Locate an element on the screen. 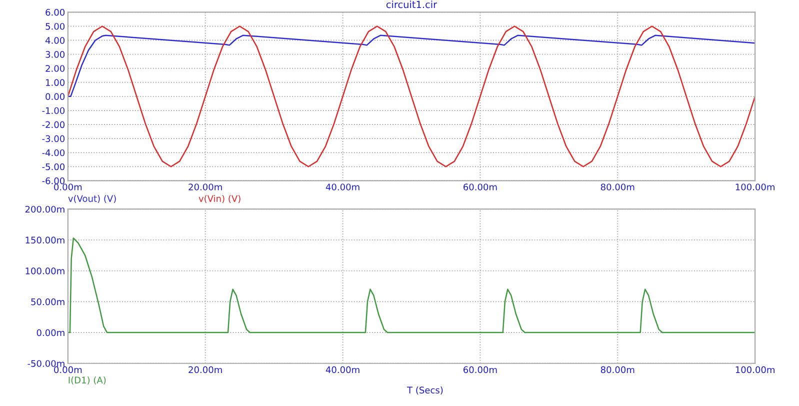  y-tick-label: 3.00 is located at coordinates (55, 54).